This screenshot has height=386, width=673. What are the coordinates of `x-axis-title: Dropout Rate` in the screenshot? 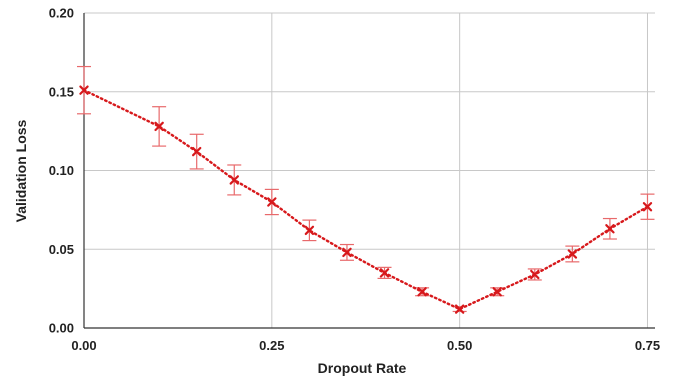 It's located at (362, 368).